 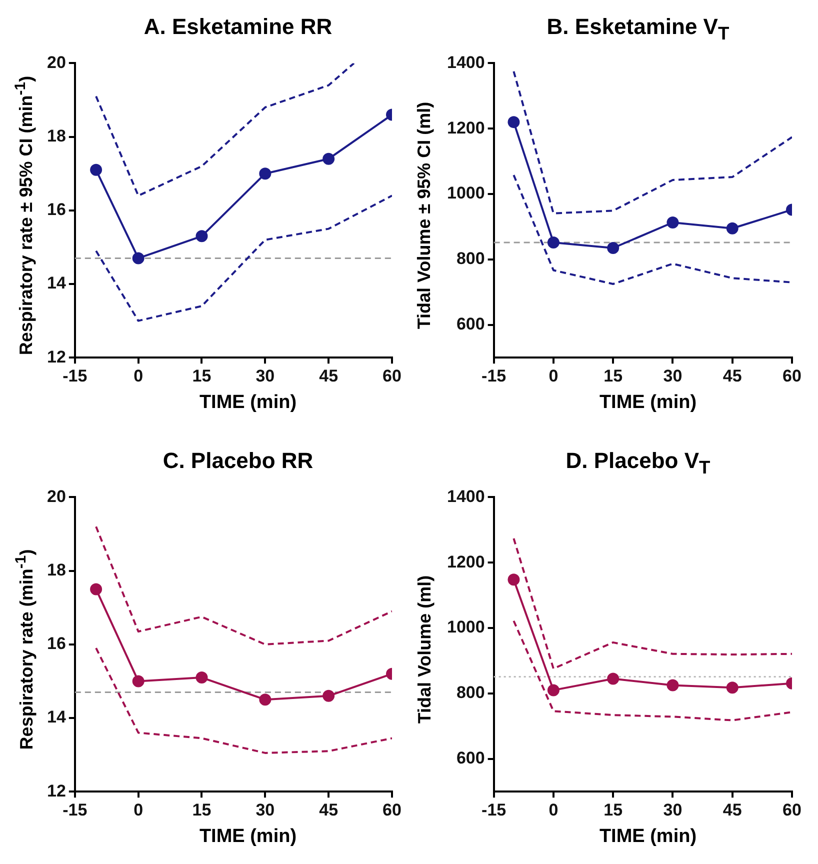 I want to click on y-axis-title: Tidal Volume (ml), so click(x=425, y=649).